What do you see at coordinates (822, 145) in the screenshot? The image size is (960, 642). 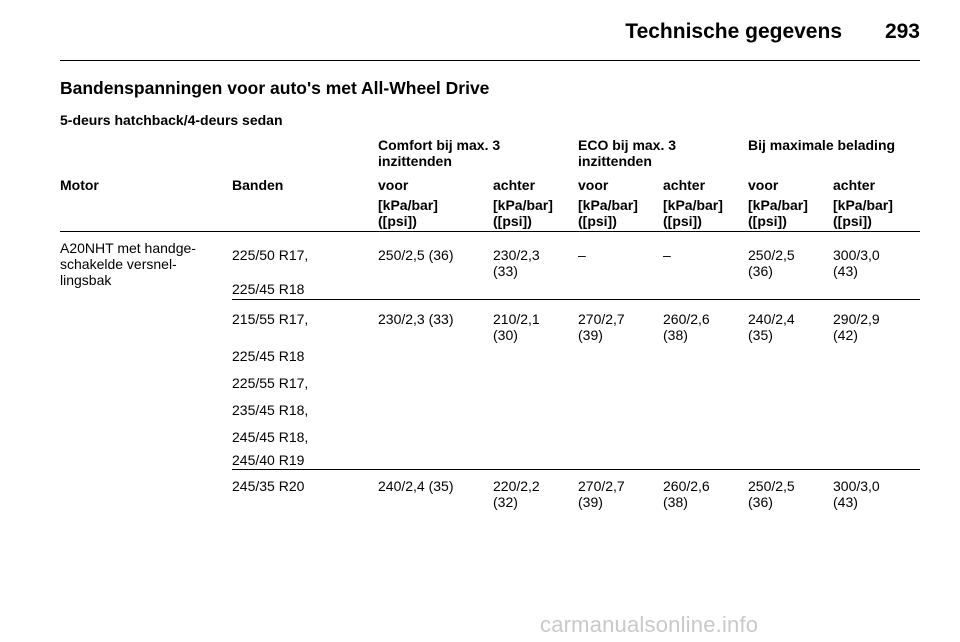 I see `group-header-max-load: Bij maximale belading` at bounding box center [822, 145].